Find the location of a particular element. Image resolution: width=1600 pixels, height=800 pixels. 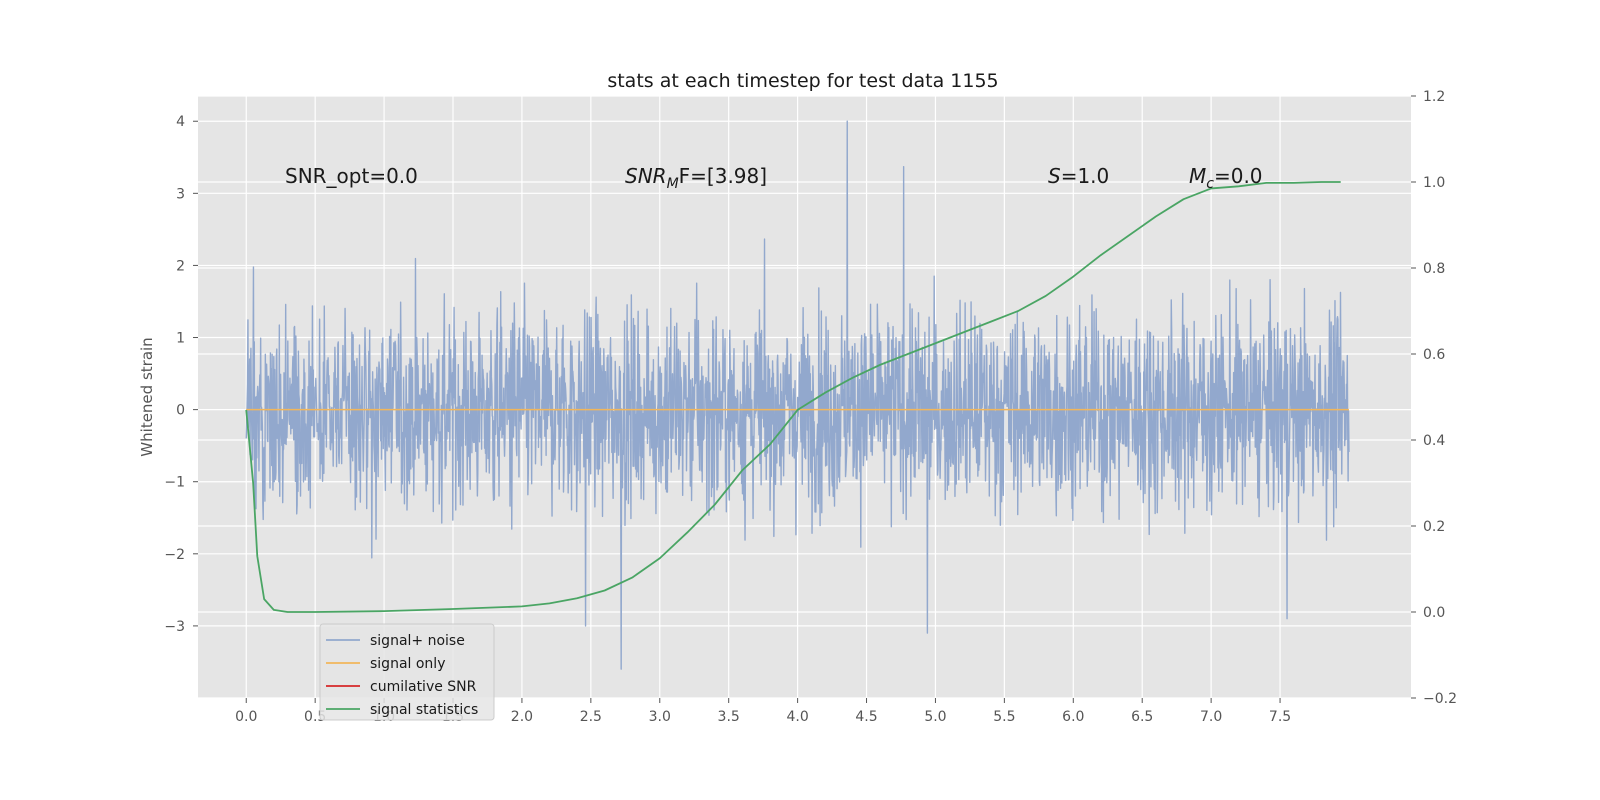

y2-tick-label: 0.6 is located at coordinates (1434, 355).